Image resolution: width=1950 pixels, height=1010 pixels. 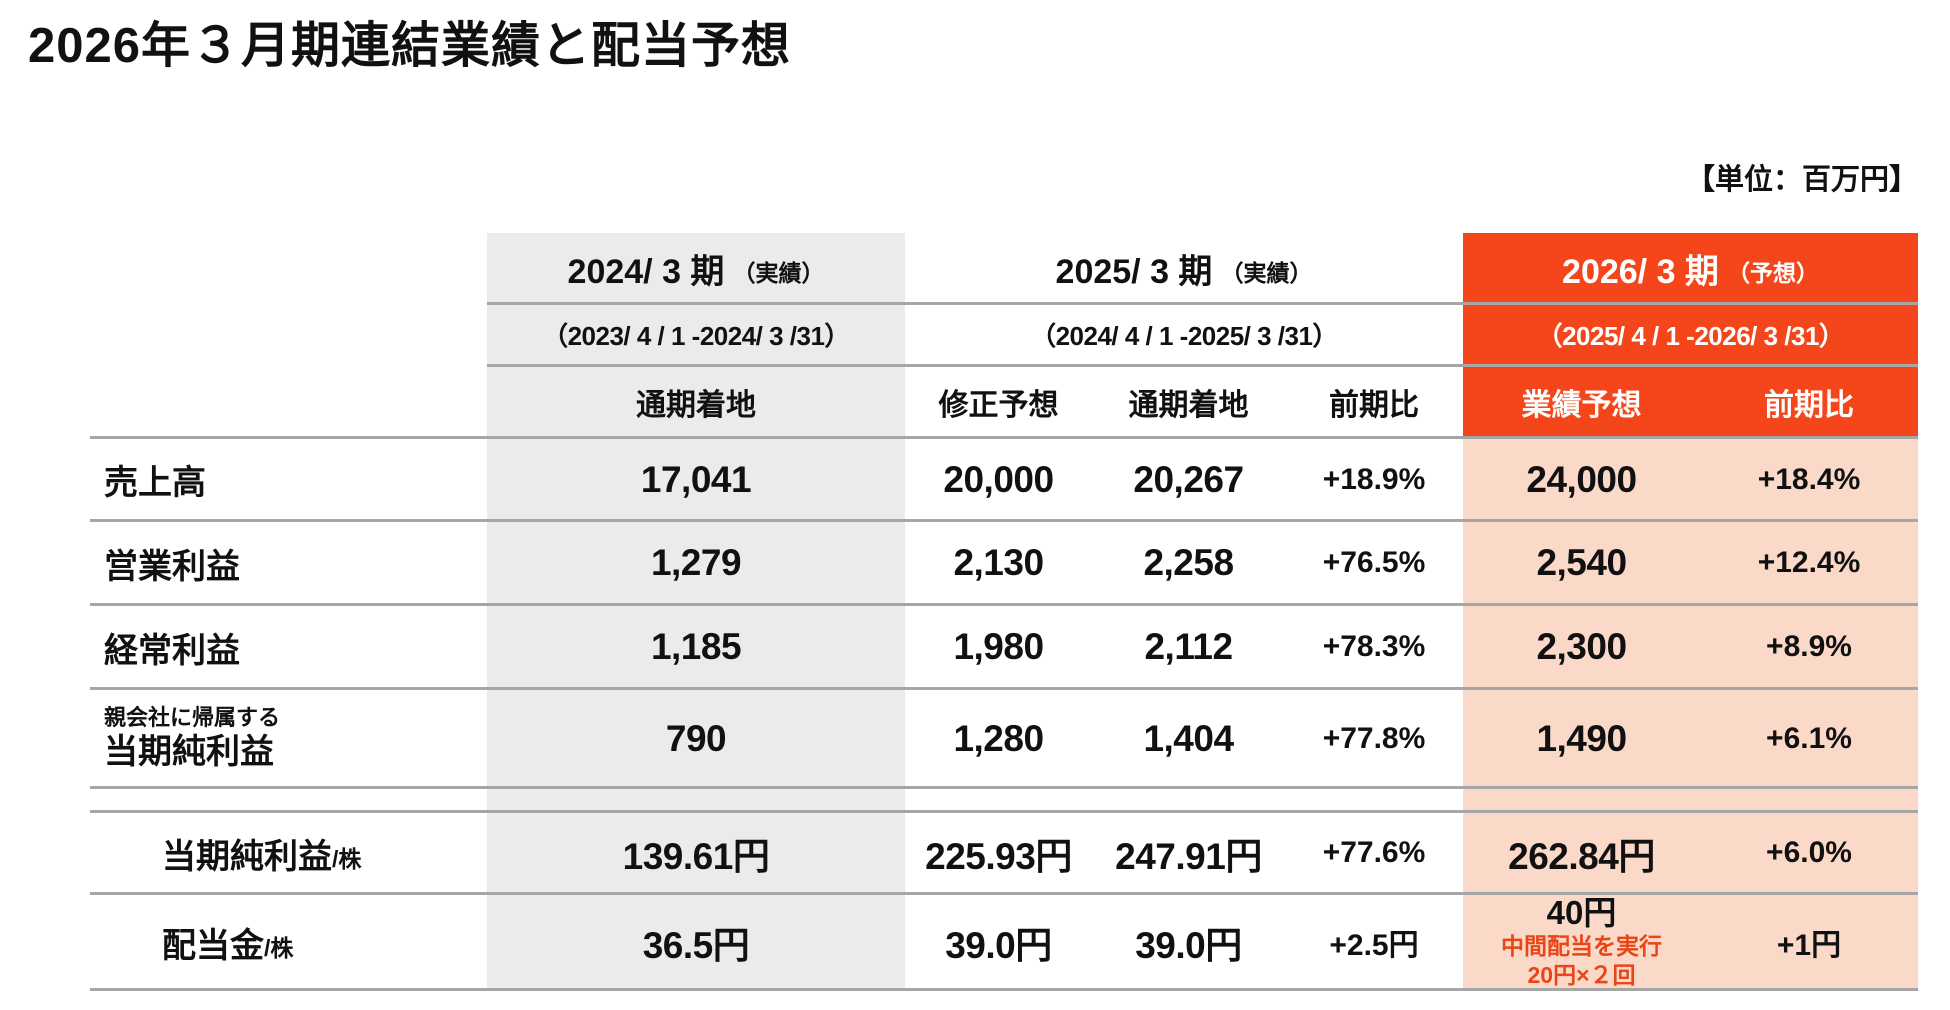 What do you see at coordinates (192, 718) in the screenshot?
I see `net-profit-note: 親会社に帰属する` at bounding box center [192, 718].